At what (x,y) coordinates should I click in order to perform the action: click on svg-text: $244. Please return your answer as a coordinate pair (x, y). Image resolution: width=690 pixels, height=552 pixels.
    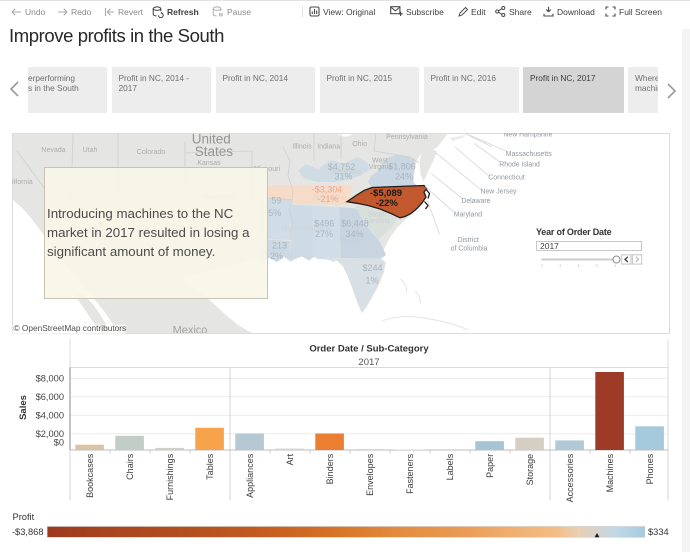
    Looking at the image, I should click on (372, 268).